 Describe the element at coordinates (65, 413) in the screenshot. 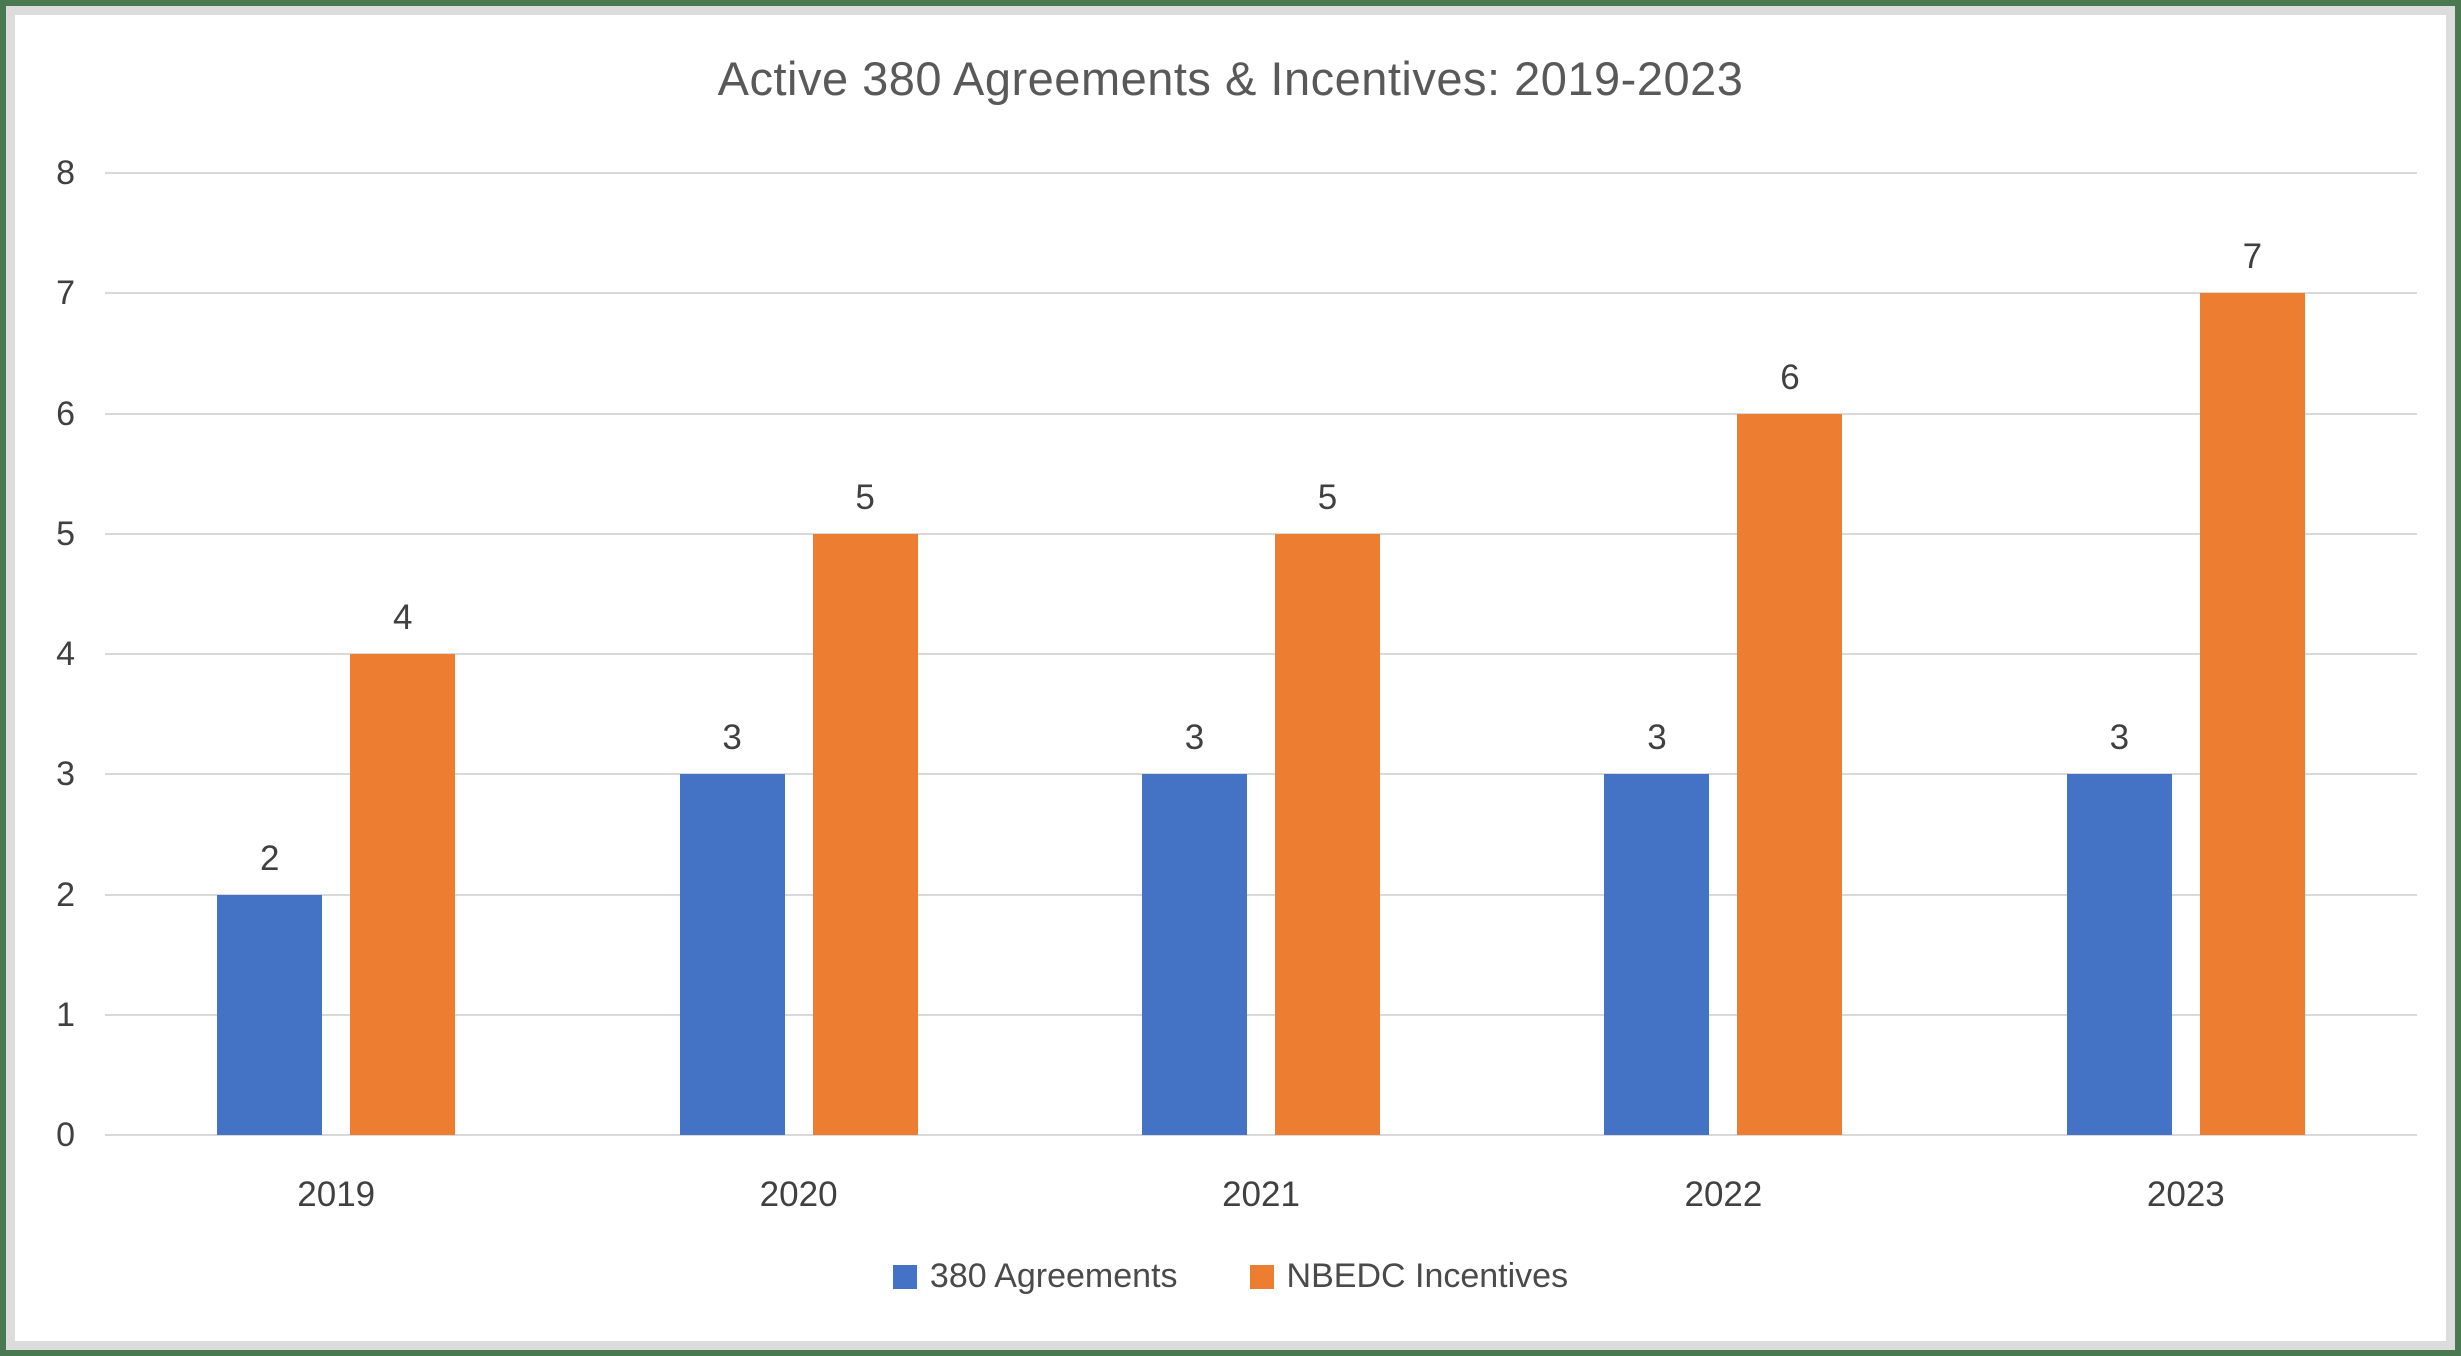

I see `y-axis-label-6: 6` at that location.